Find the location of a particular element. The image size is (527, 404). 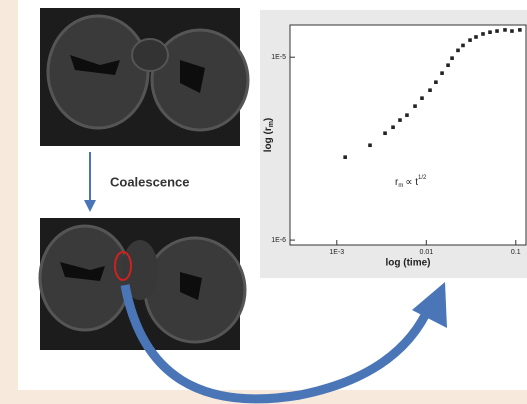

y-label-main: log (r is located at coordinates (268, 139).